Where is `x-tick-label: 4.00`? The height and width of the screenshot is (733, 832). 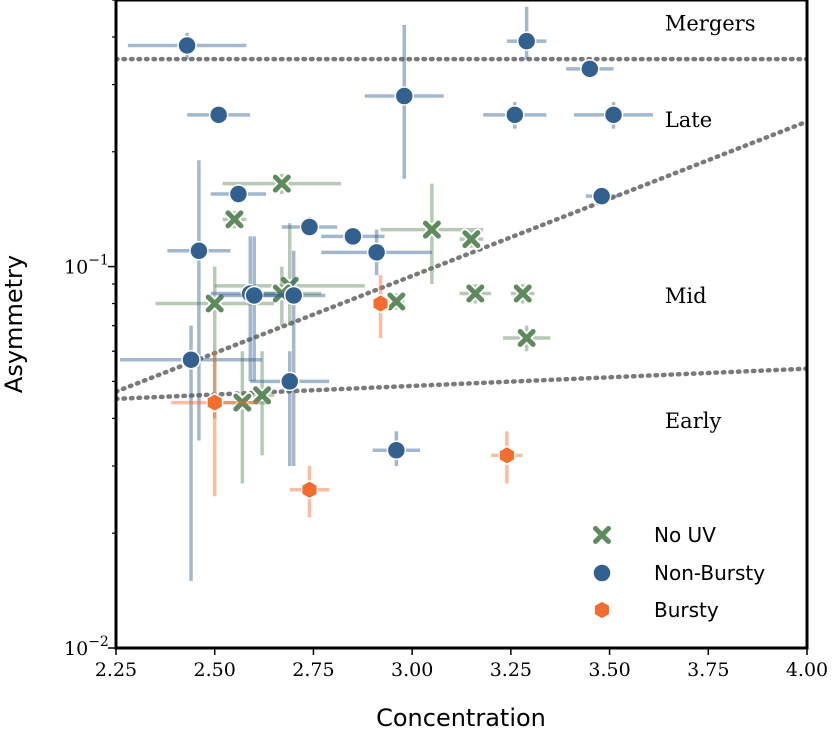
x-tick-label: 4.00 is located at coordinates (807, 670).